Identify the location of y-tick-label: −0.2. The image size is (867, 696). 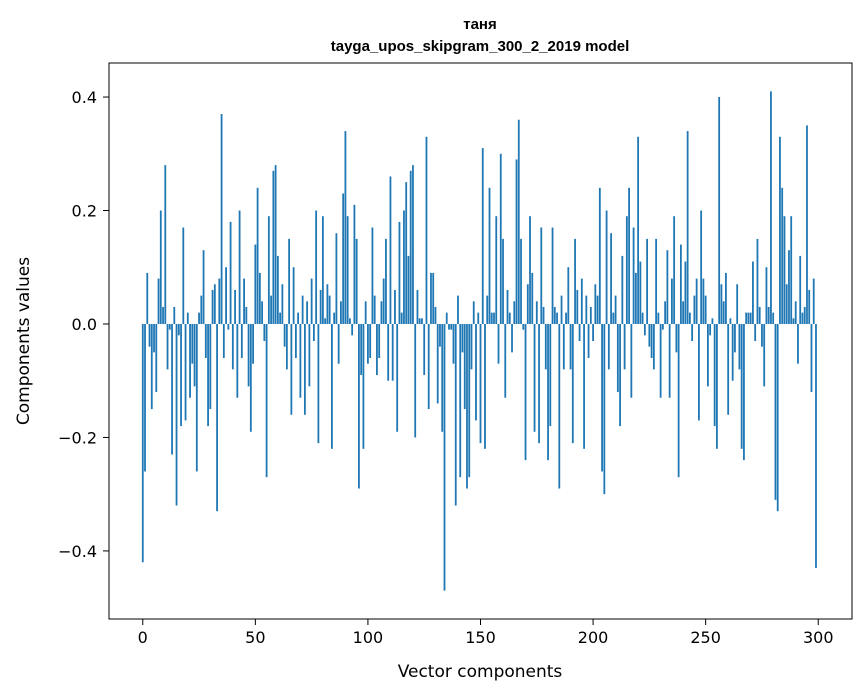
(77, 437).